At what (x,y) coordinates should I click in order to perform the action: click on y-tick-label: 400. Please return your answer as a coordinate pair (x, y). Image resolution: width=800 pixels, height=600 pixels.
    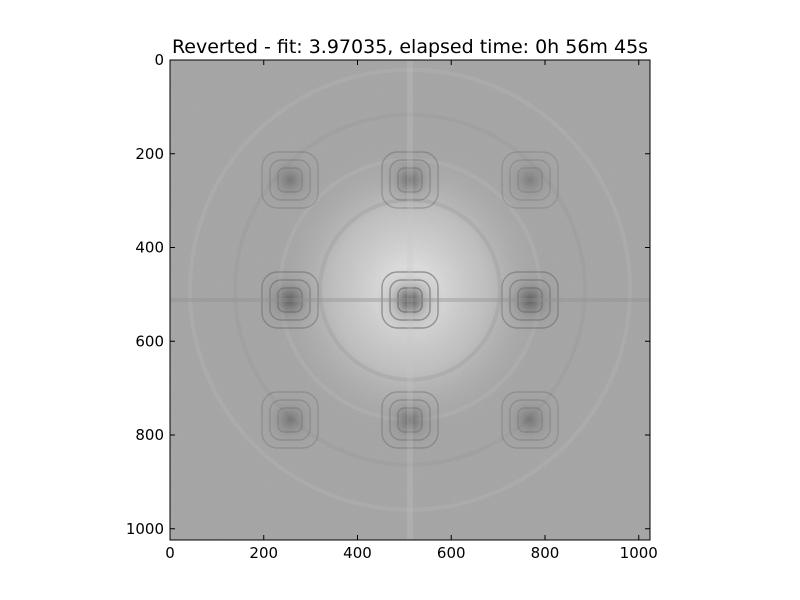
    Looking at the image, I should click on (149, 248).